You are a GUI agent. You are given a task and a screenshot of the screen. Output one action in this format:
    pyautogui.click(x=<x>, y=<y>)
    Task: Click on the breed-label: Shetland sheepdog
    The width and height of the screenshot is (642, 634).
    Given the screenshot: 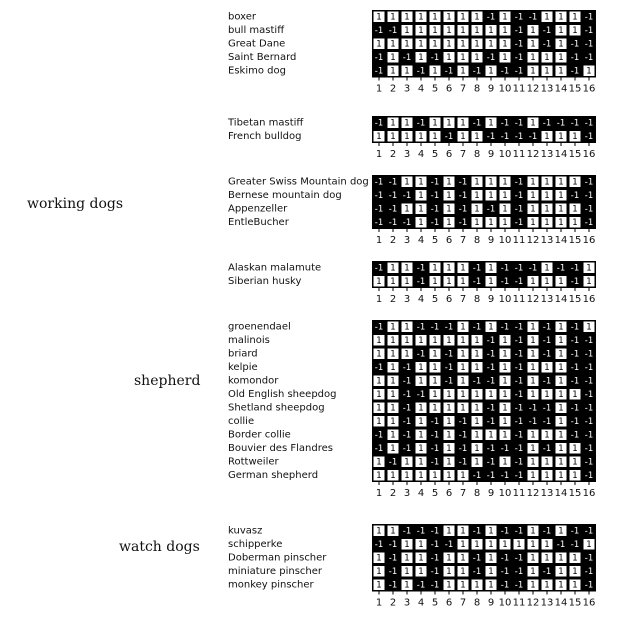 What is the action you would take?
    pyautogui.click(x=276, y=408)
    